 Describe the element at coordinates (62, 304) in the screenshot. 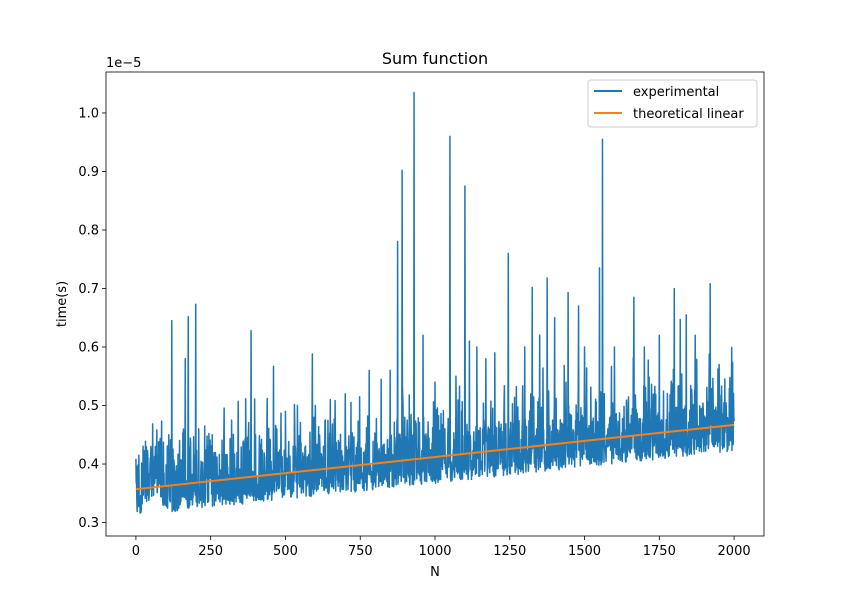

I see `y-axis-label: time(s)` at that location.